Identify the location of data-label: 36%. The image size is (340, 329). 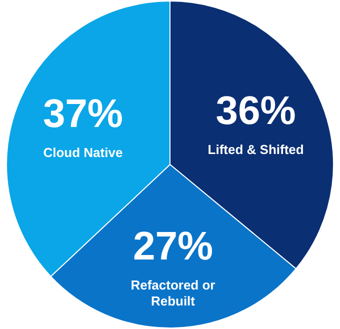
(256, 111).